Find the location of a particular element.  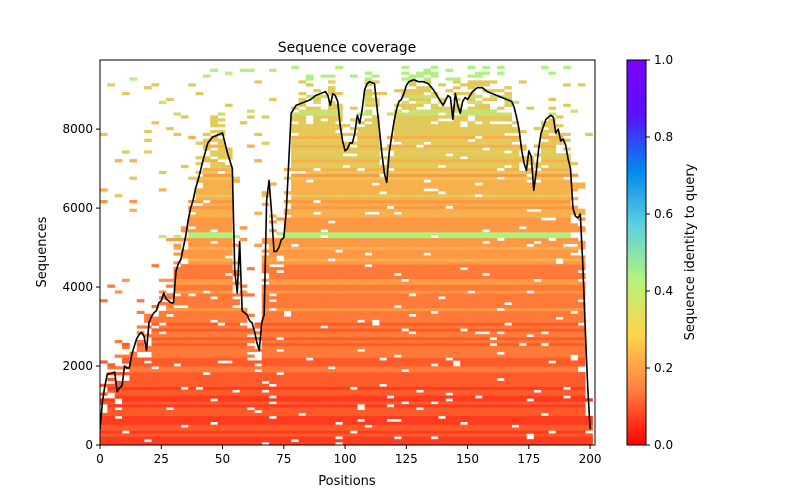

colorbar is located at coordinates (636, 252).